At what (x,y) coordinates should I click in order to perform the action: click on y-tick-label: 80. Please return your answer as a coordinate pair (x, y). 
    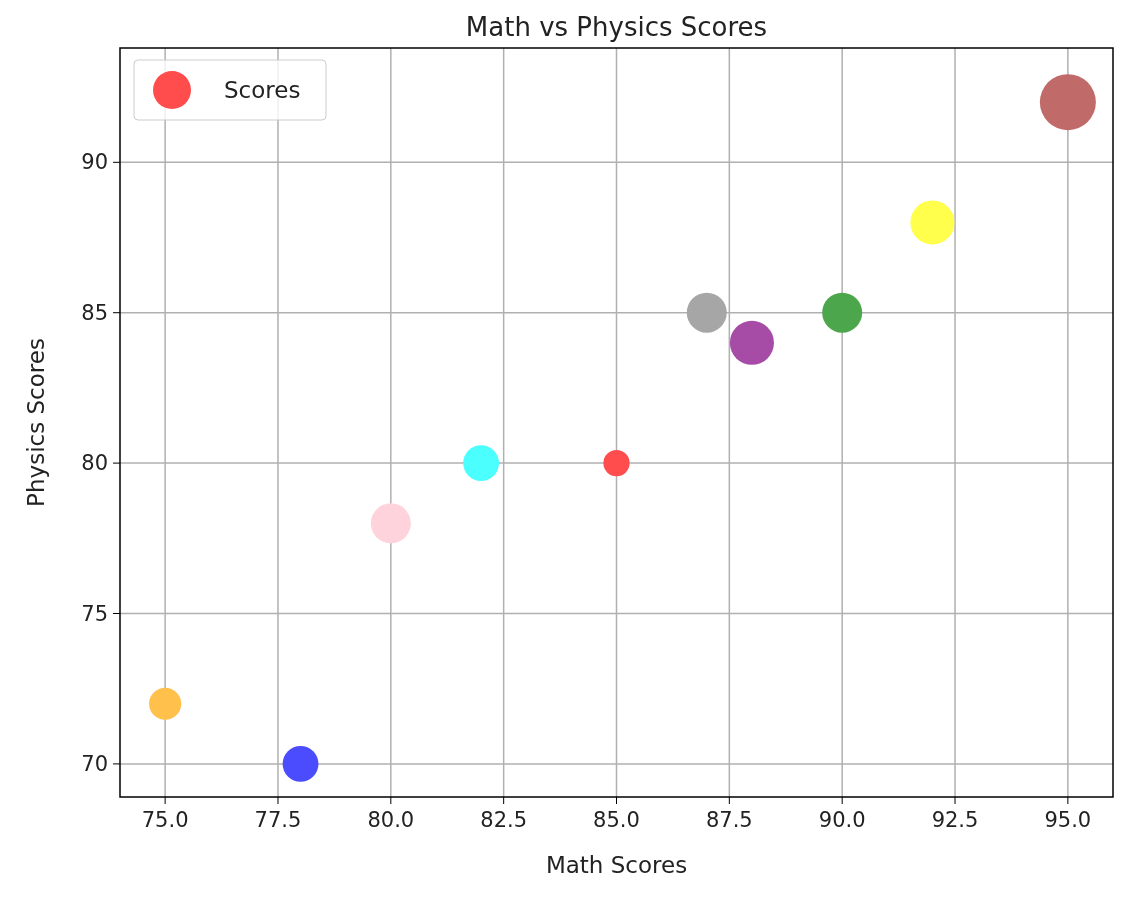
    Looking at the image, I should click on (94, 463).